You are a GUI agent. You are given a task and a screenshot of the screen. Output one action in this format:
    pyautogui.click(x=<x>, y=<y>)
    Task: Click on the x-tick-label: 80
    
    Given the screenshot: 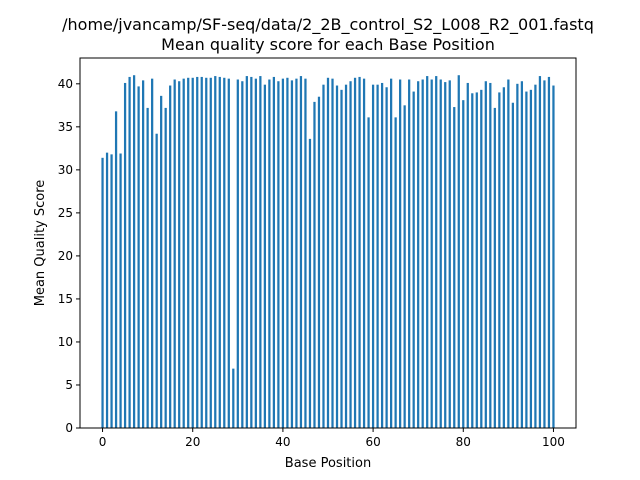 What is the action you would take?
    pyautogui.click(x=463, y=442)
    